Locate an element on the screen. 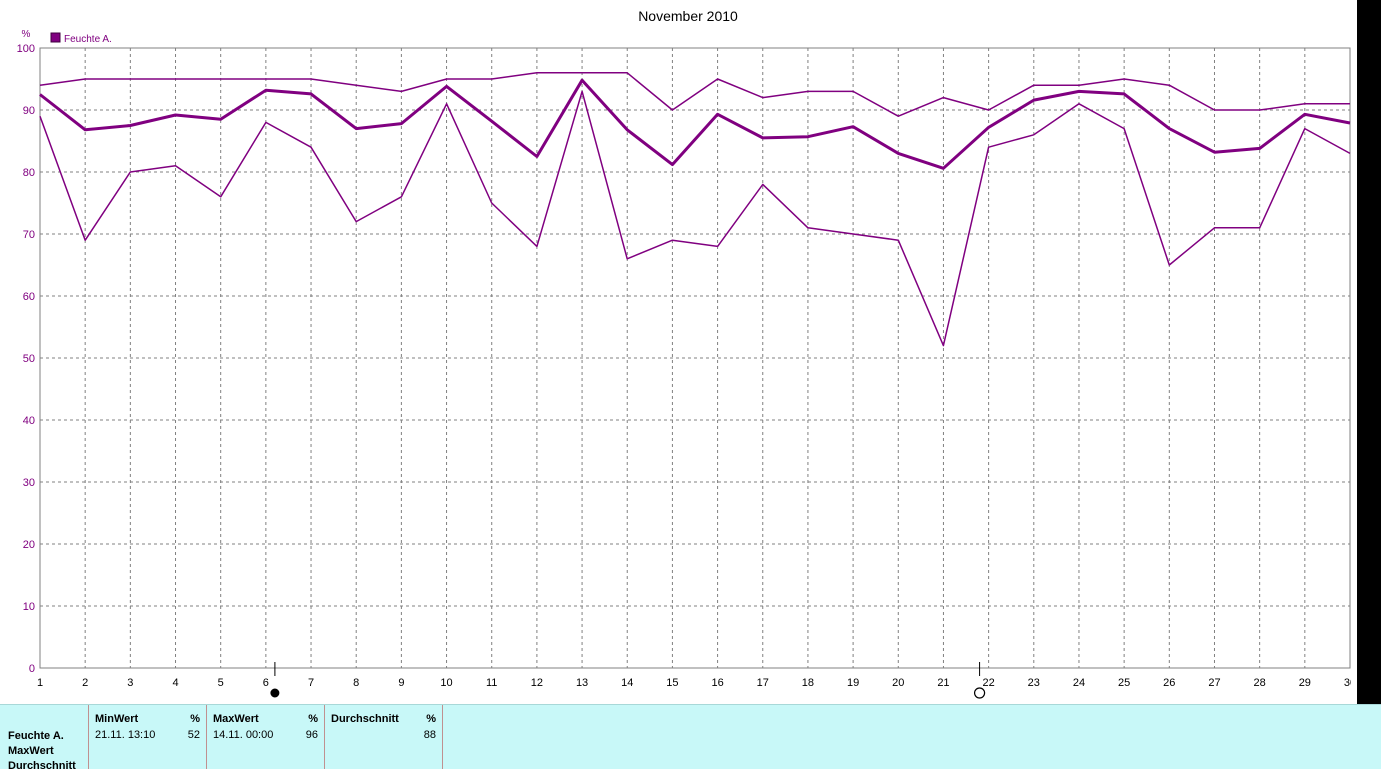 The image size is (1381, 774). x-tick-label: 6 is located at coordinates (266, 683).